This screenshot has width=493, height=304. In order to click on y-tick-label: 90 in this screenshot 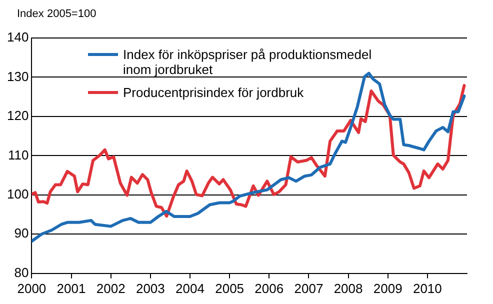, I will do `click(21, 233)`.